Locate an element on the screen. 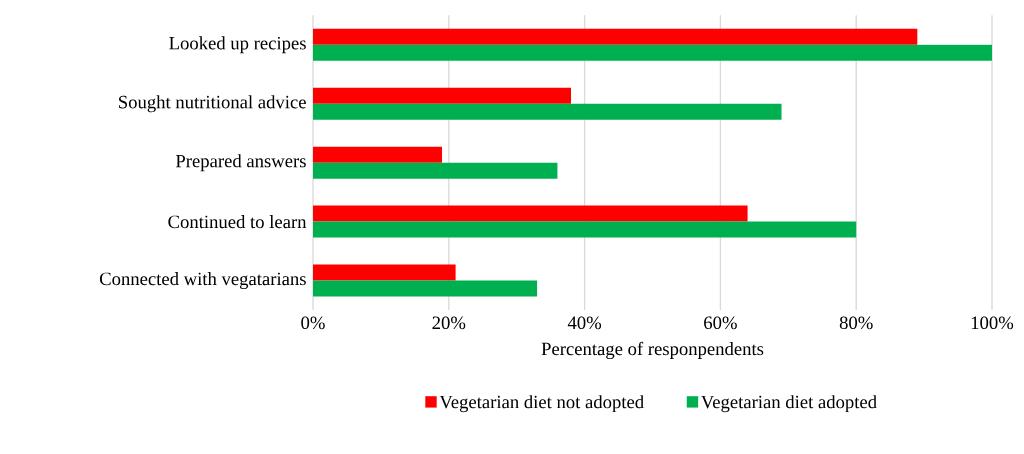 This screenshot has height=454, width=1024. legend-label: Vegetarian diet not adopted is located at coordinates (541, 404).